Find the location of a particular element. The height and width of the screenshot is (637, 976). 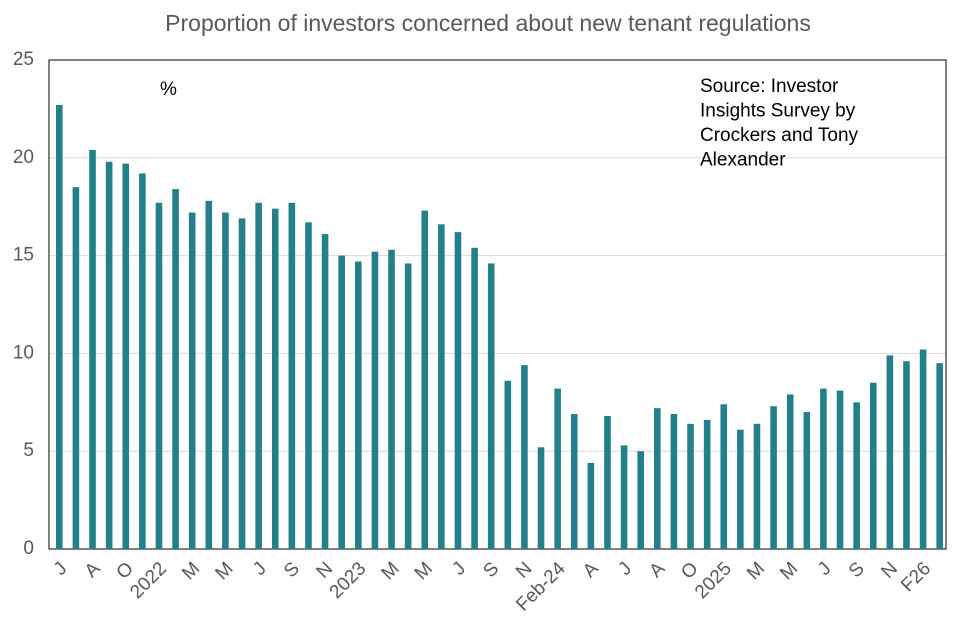

source-note: Alexander is located at coordinates (743, 160).